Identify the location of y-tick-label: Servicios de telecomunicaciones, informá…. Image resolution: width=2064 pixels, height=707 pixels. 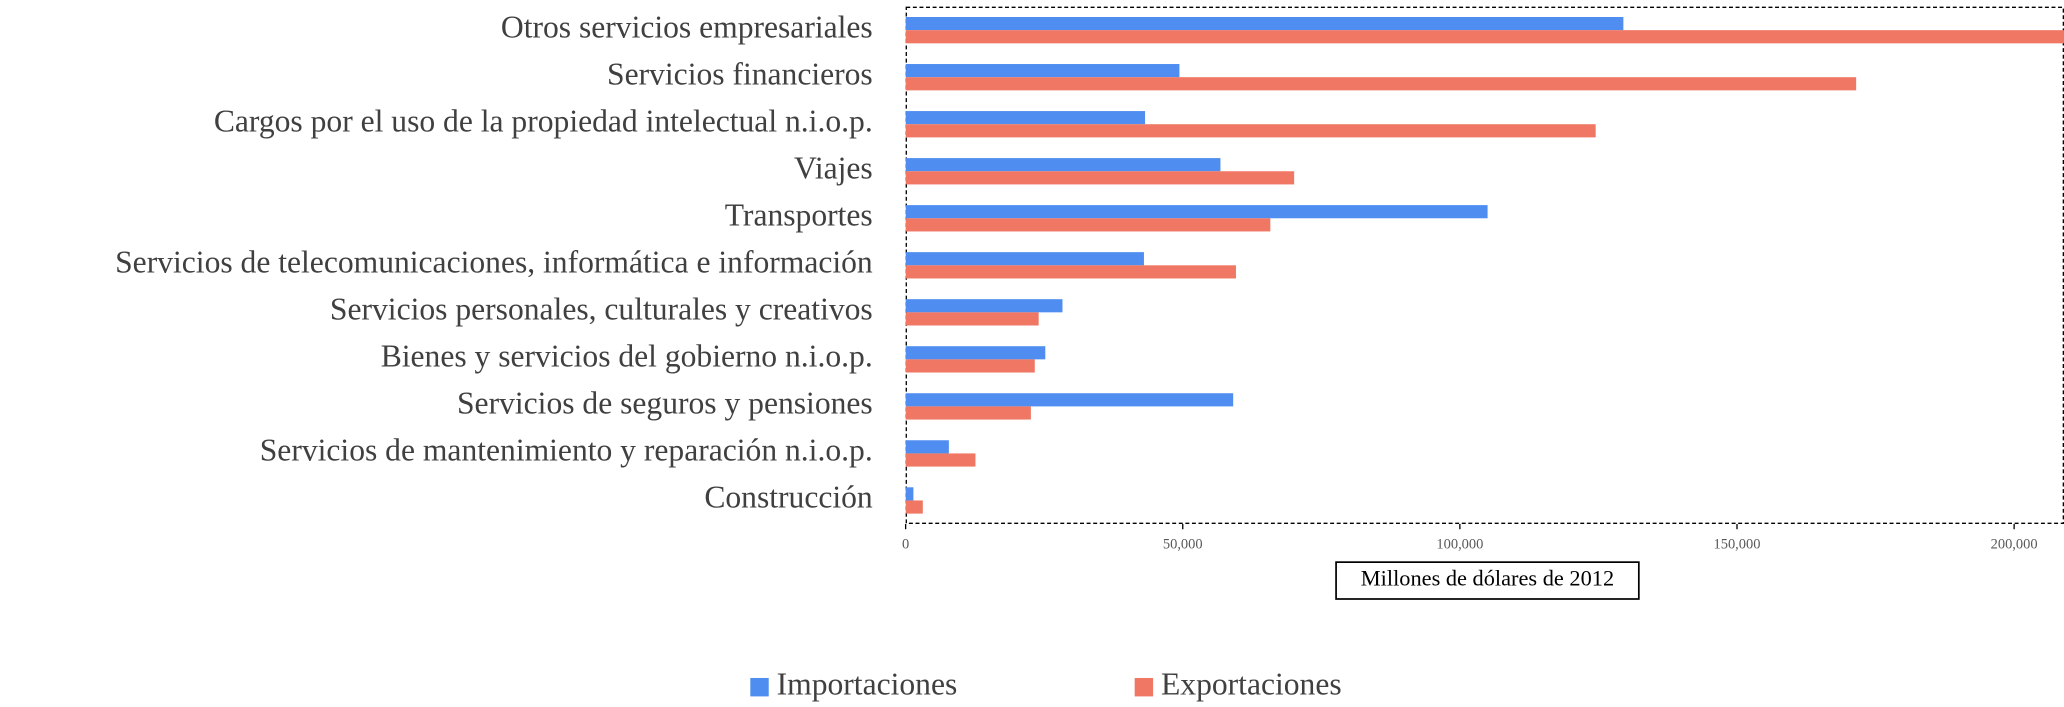
(494, 262).